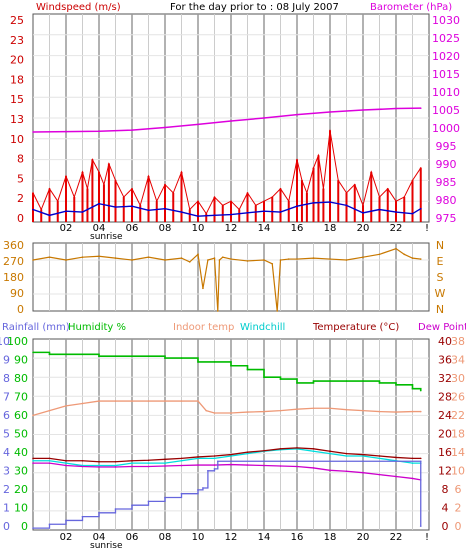  What do you see at coordinates (13, 261) in the screenshot?
I see `y-tick-label: 270` at bounding box center [13, 261].